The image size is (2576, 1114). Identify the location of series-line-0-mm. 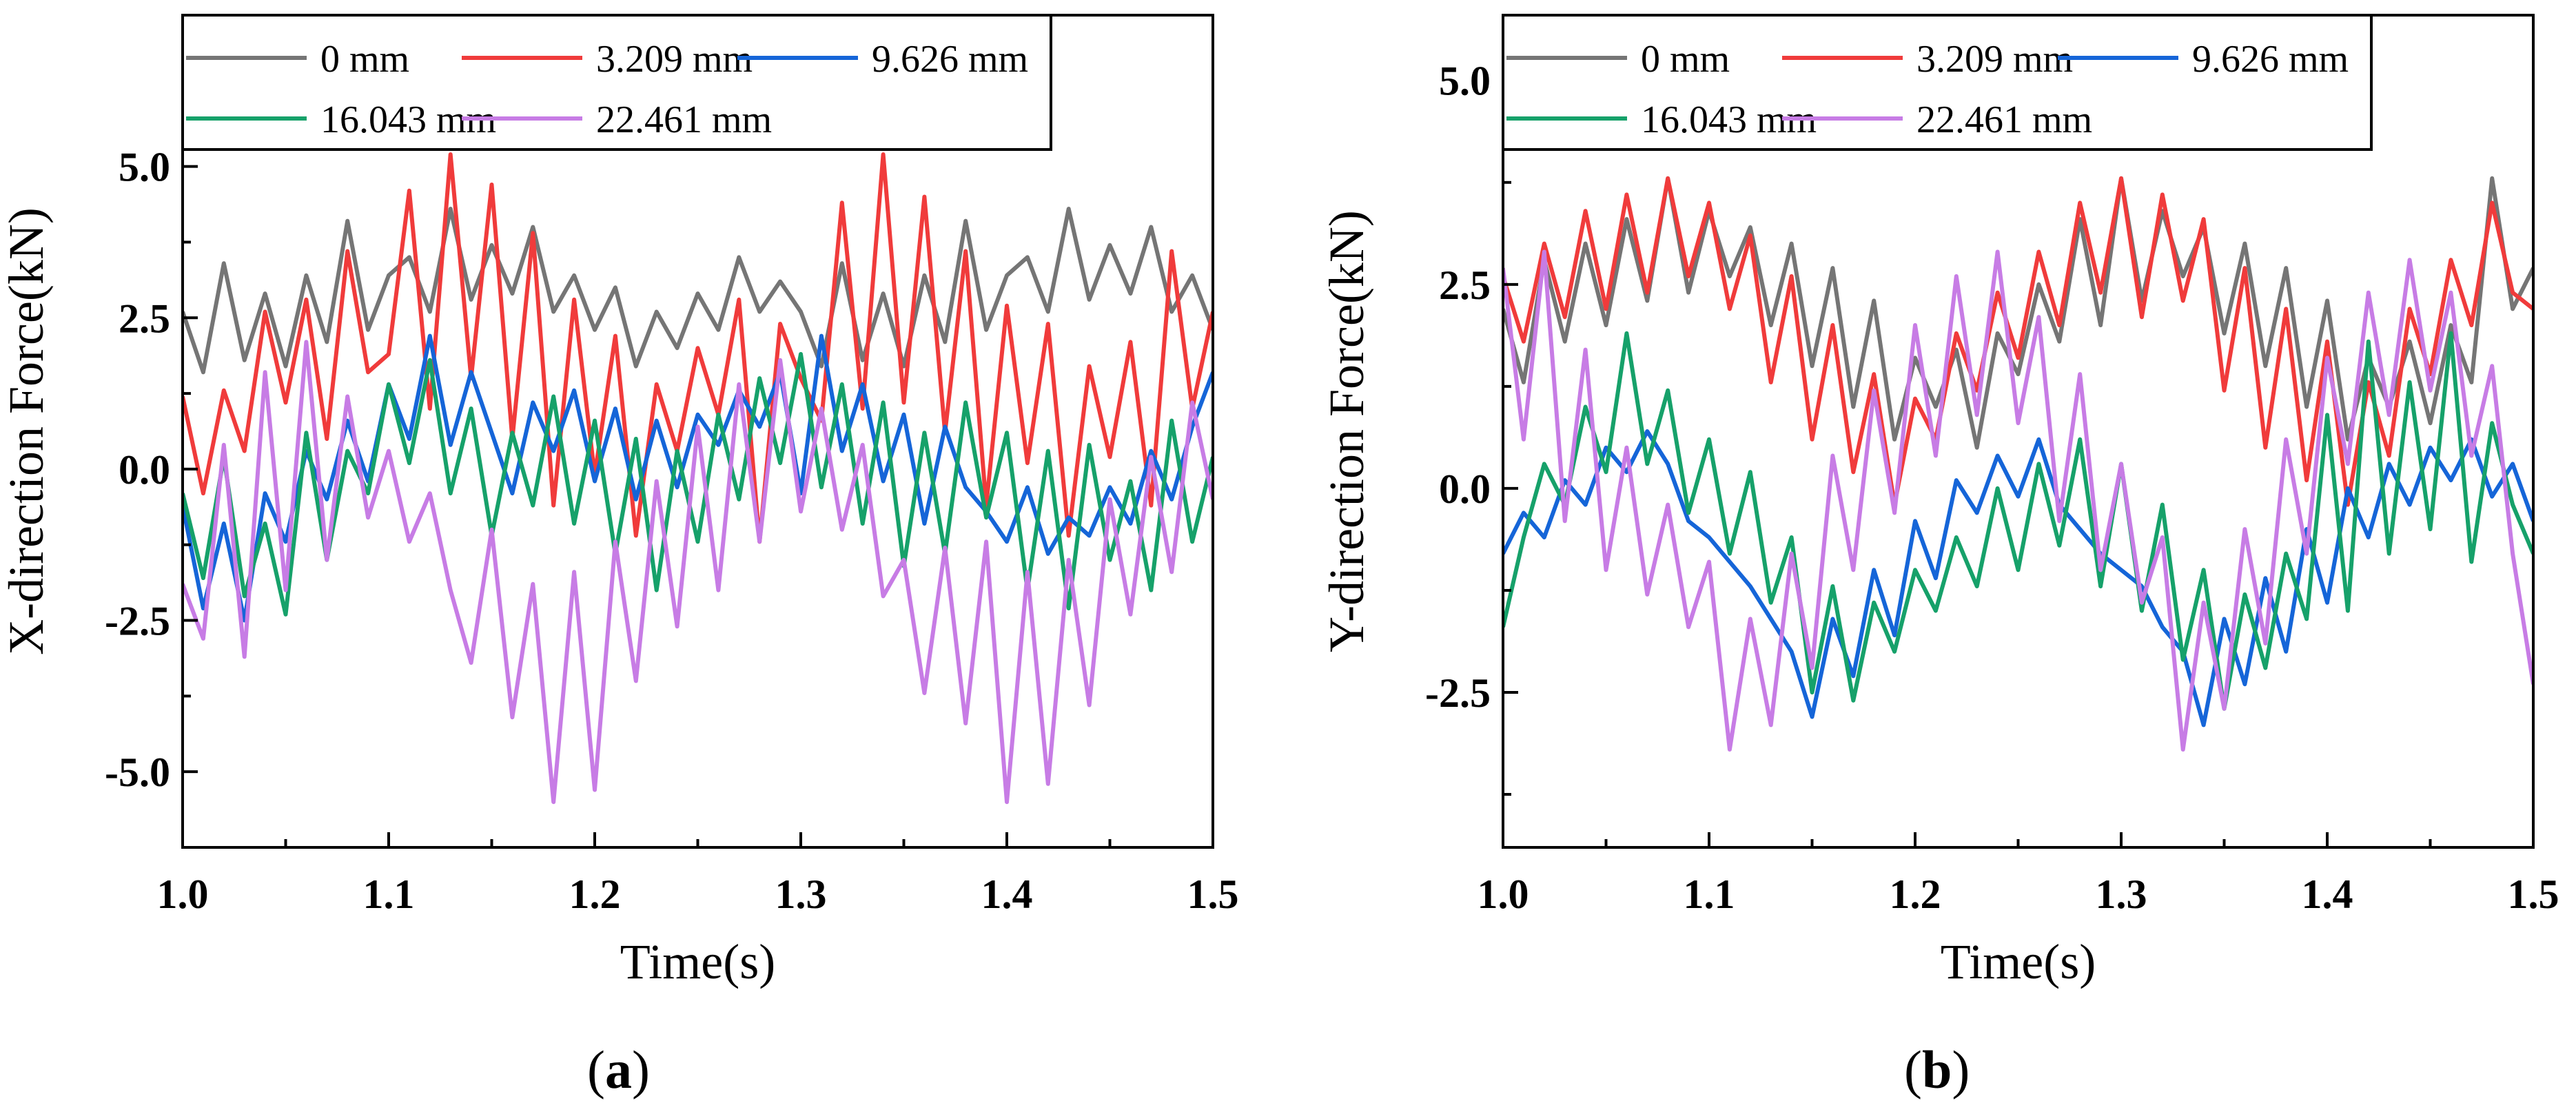
(698, 291).